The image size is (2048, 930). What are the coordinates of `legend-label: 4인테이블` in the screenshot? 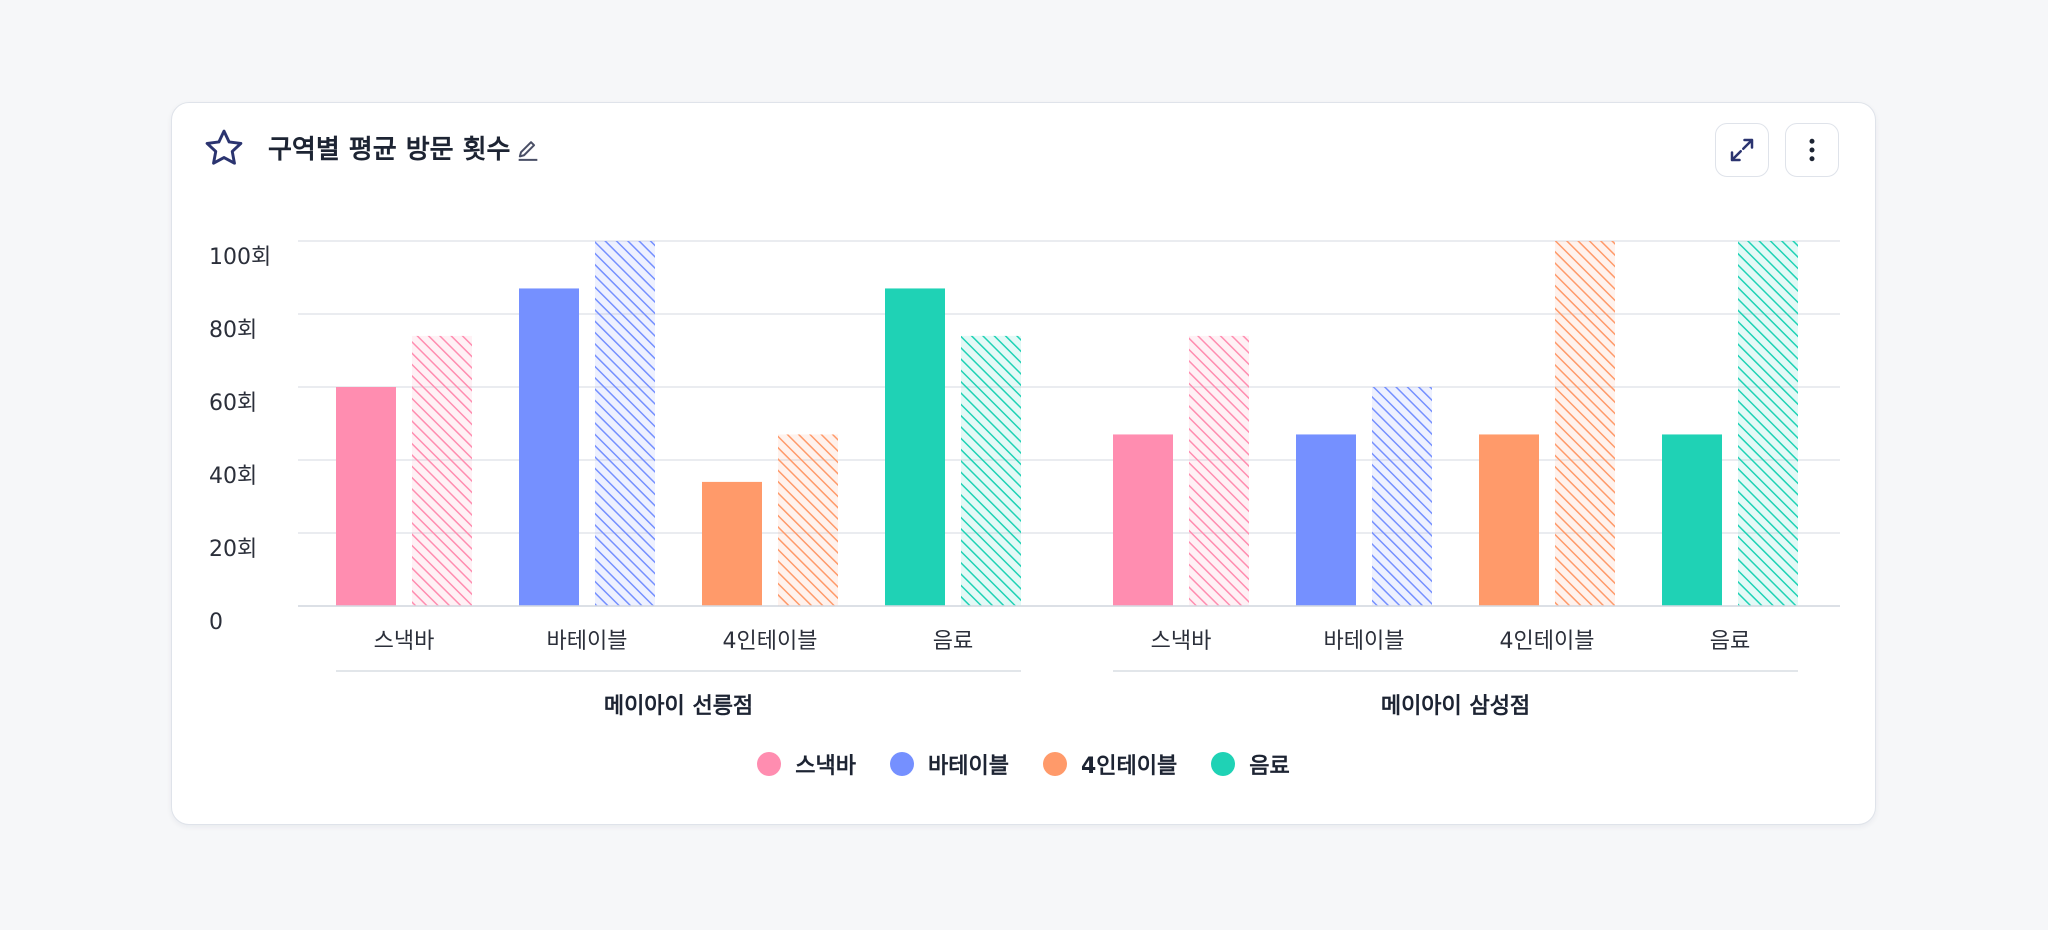 It's located at (1129, 766).